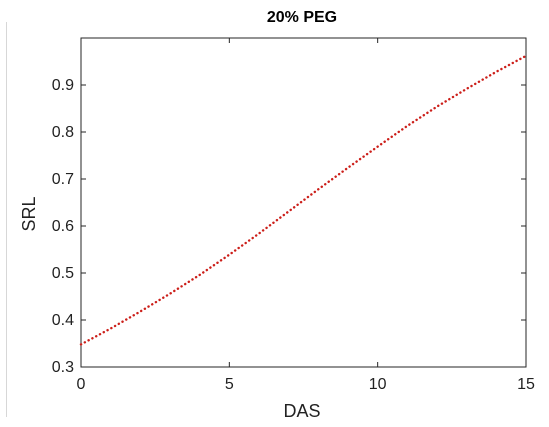 This screenshot has width=549, height=427. Describe the element at coordinates (63, 273) in the screenshot. I see `y-tick-label: 0.5` at that location.